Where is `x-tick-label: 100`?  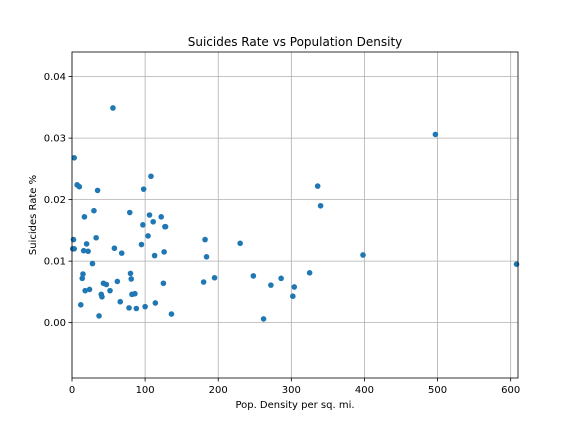 x-tick-label: 100 is located at coordinates (145, 390).